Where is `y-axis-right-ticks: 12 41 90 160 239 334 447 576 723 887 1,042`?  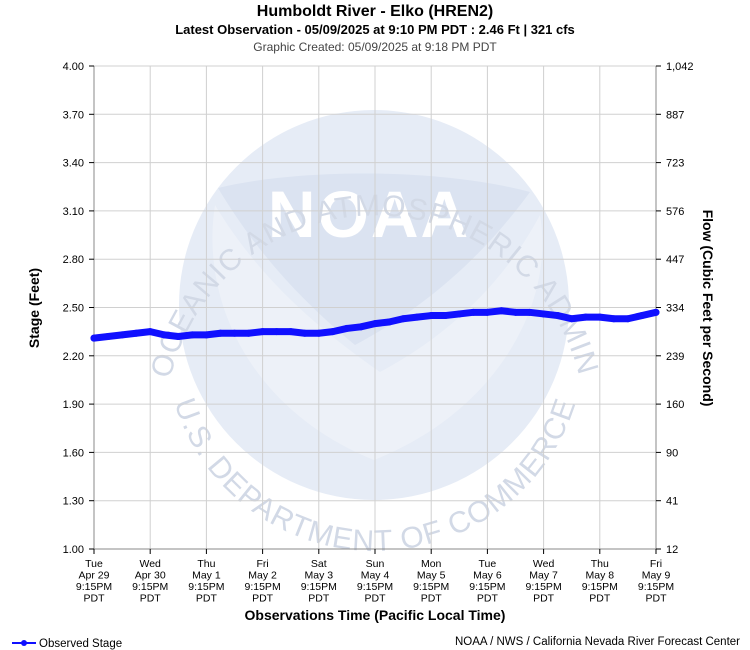
y-axis-right-ticks: 12 41 90 160 239 334 447 576 723 887 1,042 is located at coordinates (675, 308).